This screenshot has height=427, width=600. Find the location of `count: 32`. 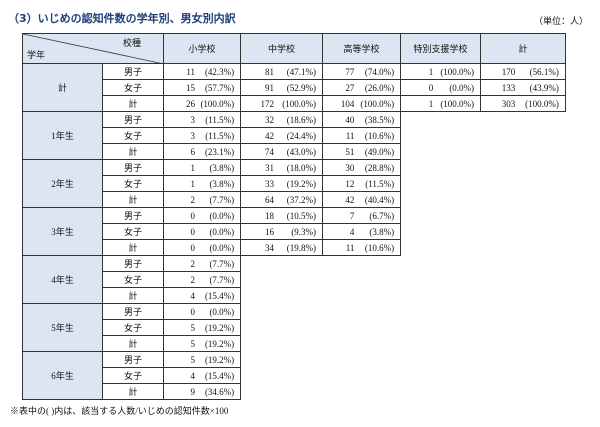

count: 32 is located at coordinates (269, 119).